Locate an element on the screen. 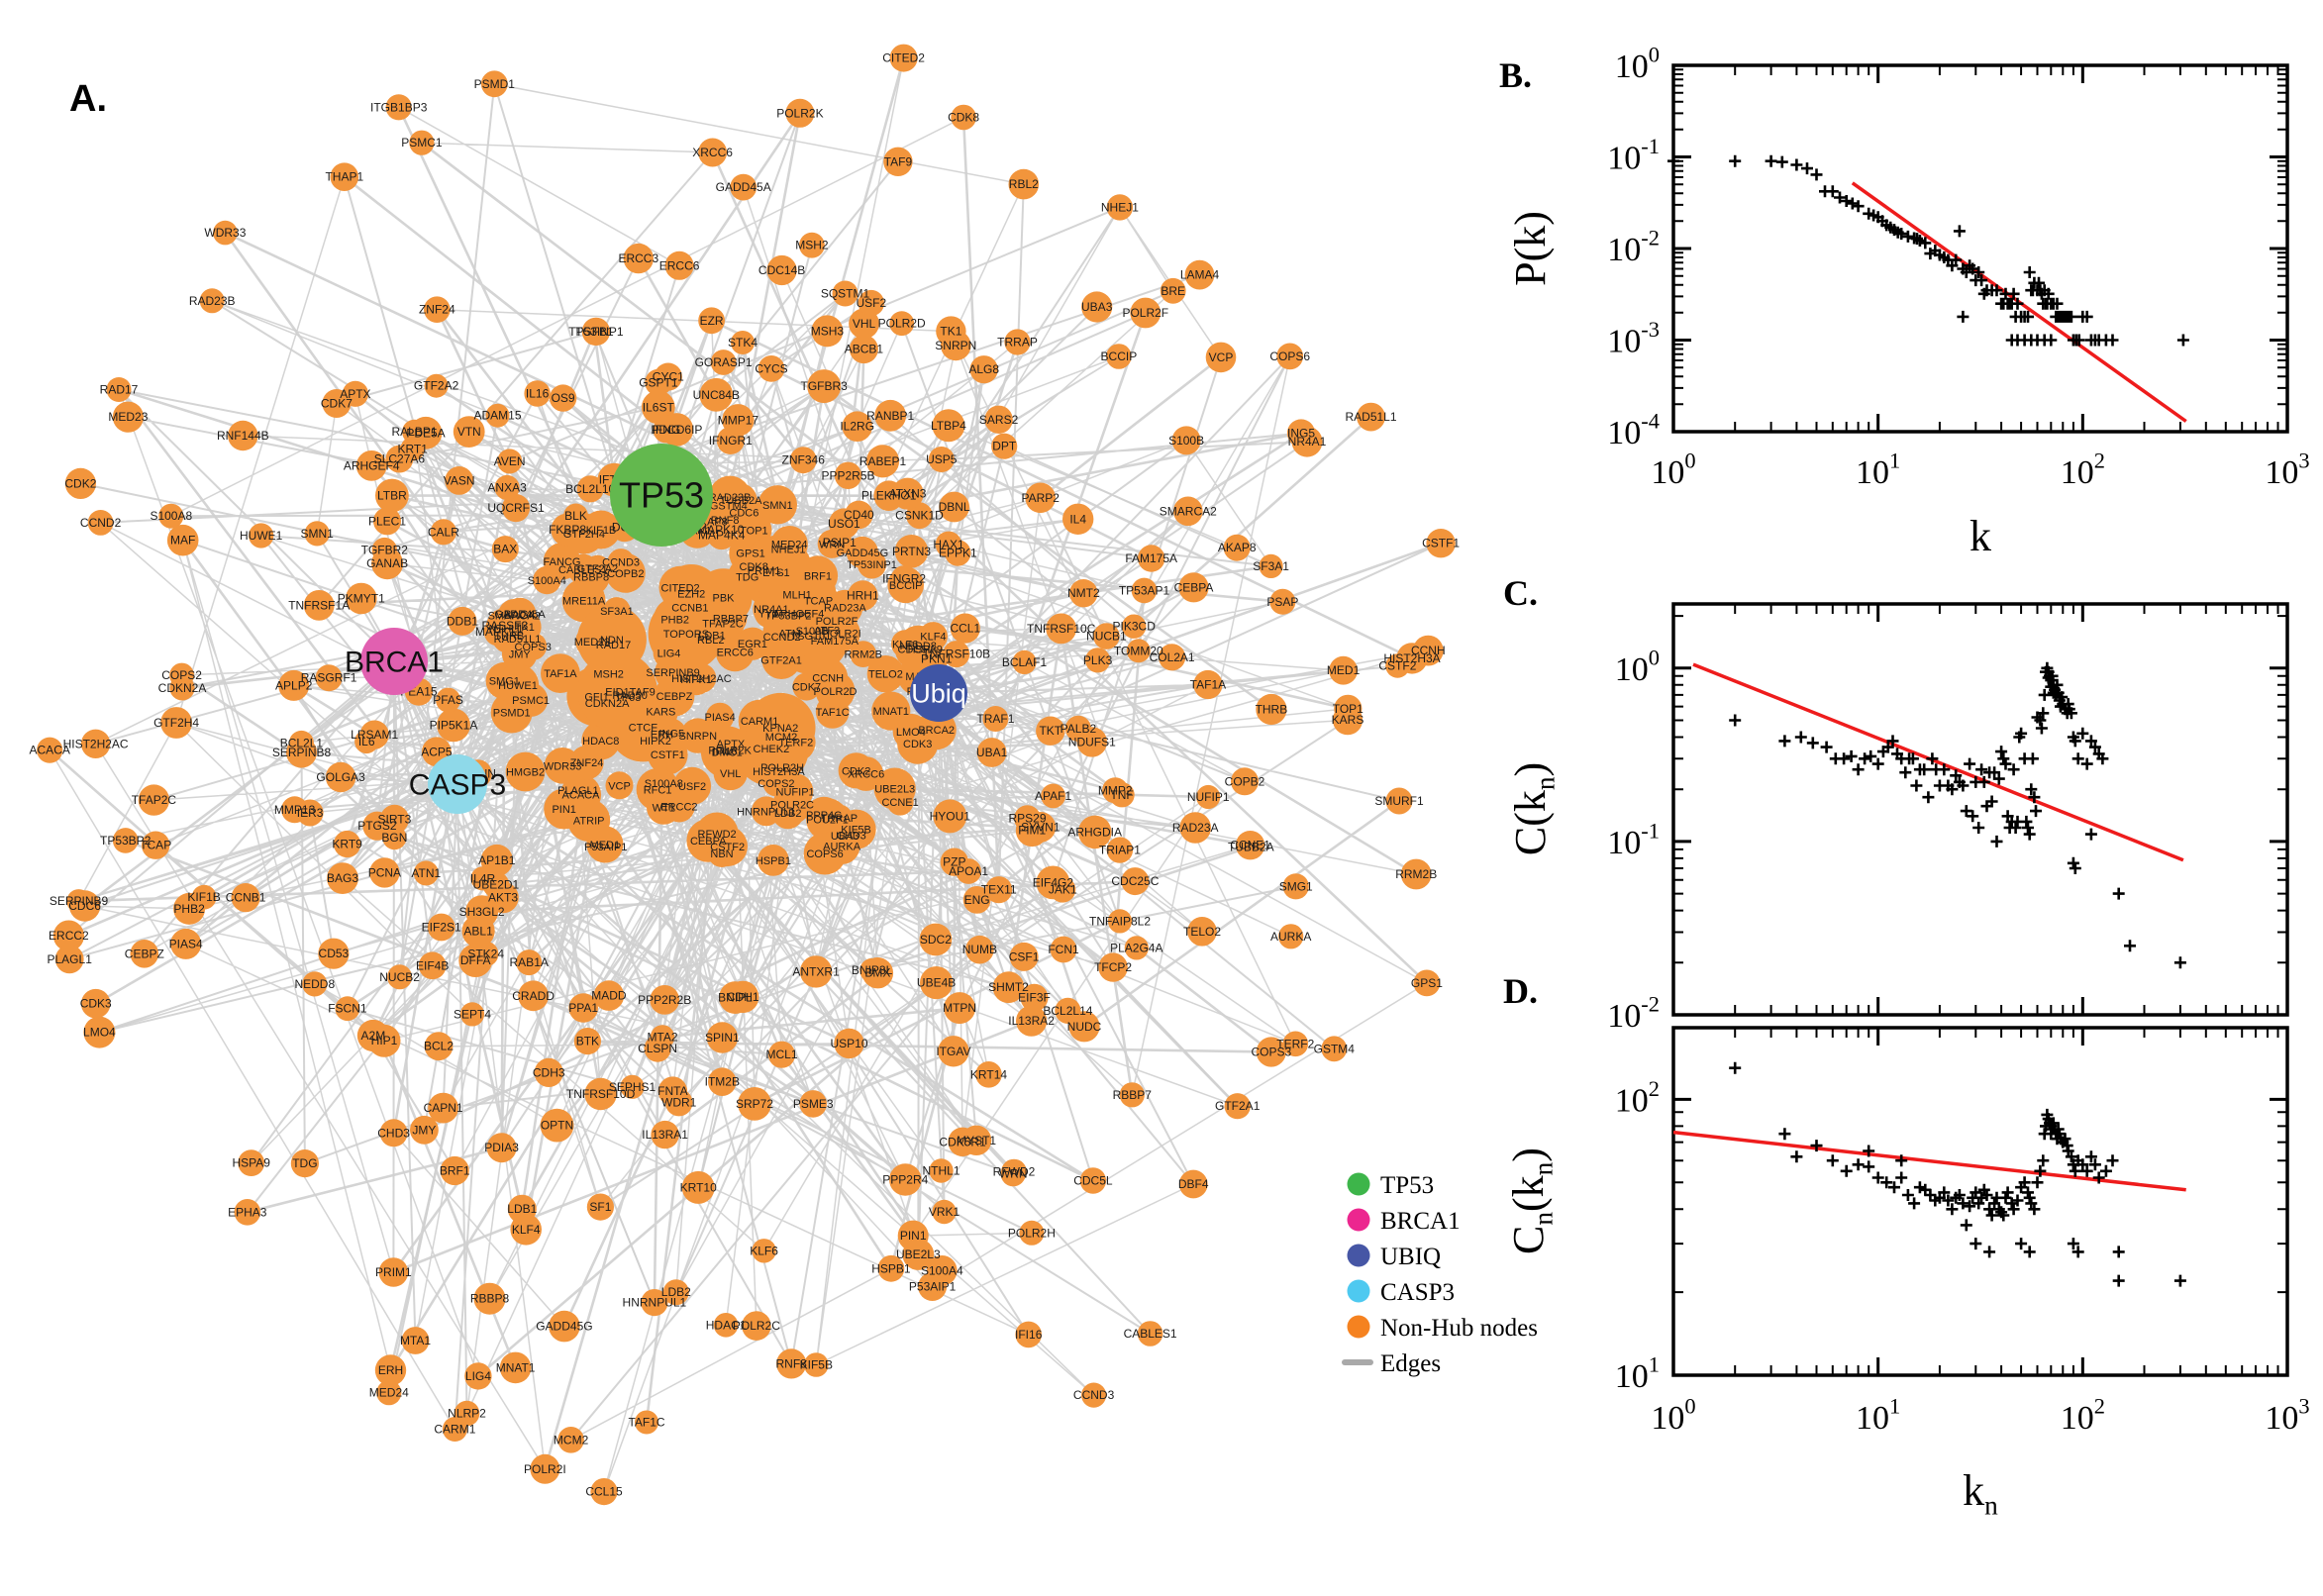  node-label: ABCB1 is located at coordinates (864, 349).